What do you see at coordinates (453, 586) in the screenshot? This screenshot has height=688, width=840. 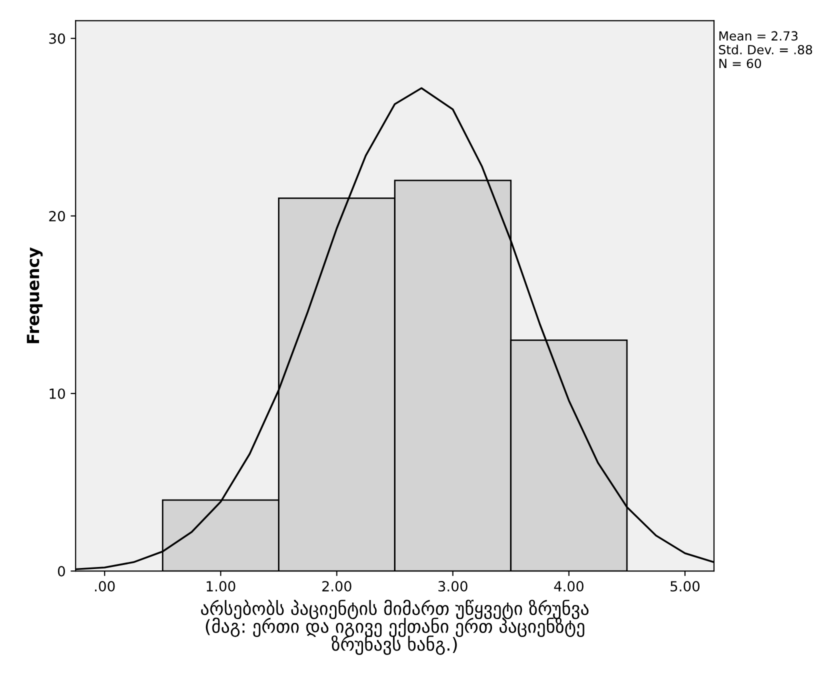 I see `x-tick-label: 3.00` at bounding box center [453, 586].